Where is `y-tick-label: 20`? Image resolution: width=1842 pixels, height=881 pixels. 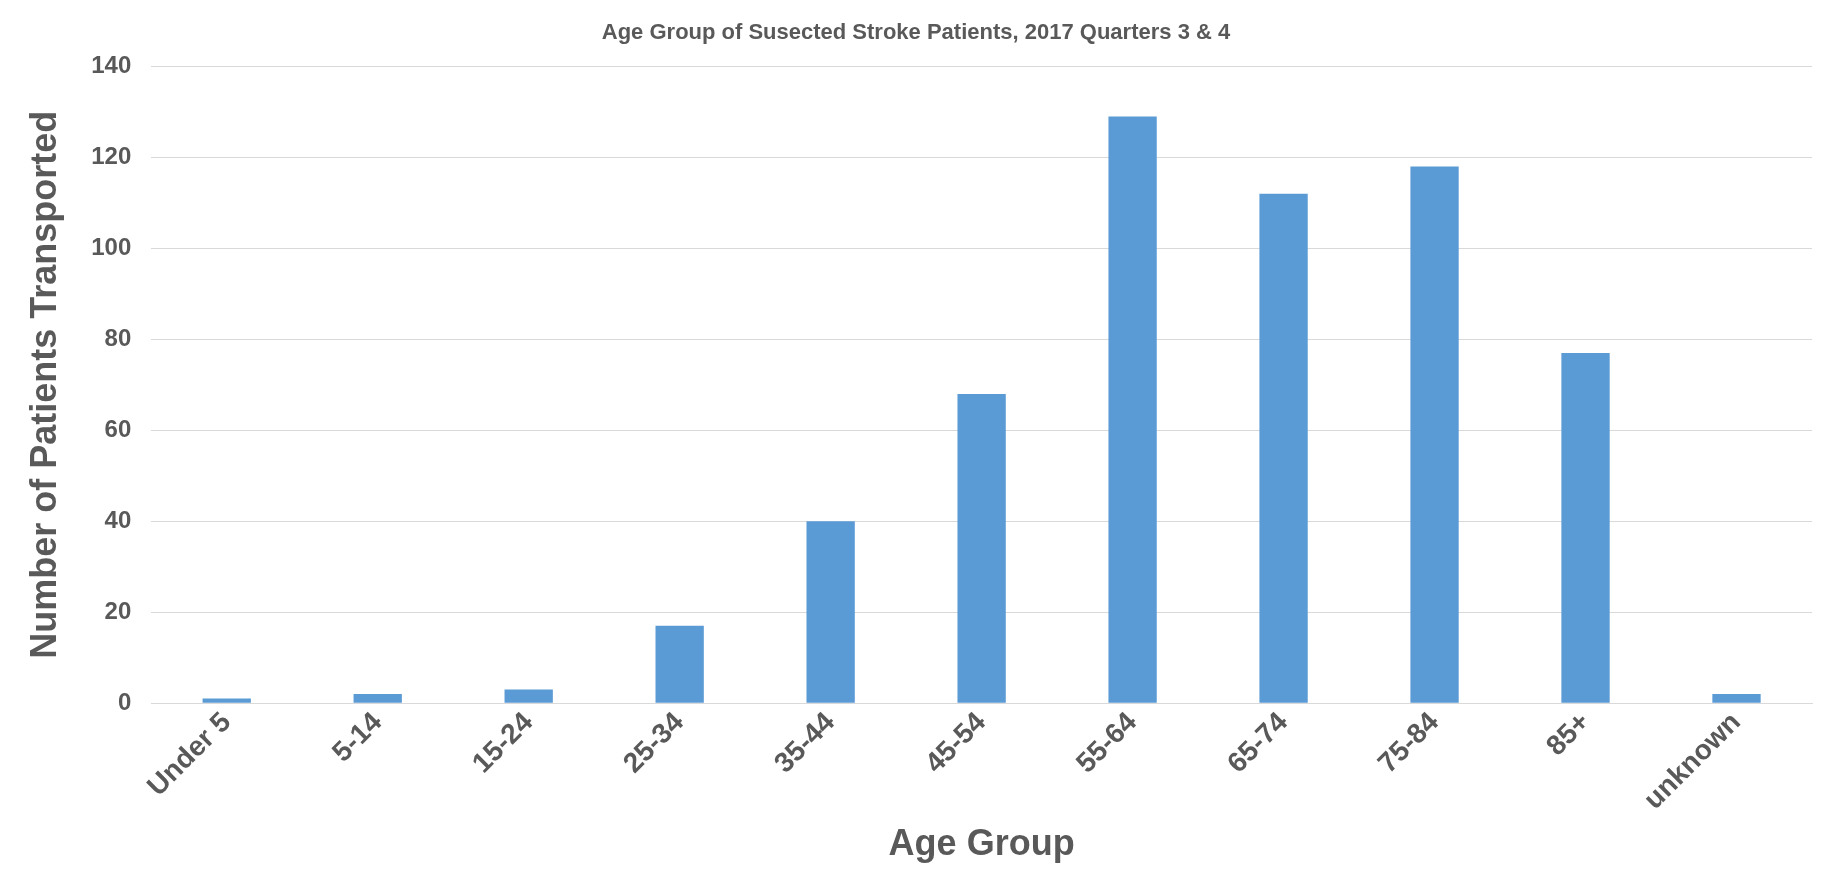
y-tick-label: 20 is located at coordinates (118, 610).